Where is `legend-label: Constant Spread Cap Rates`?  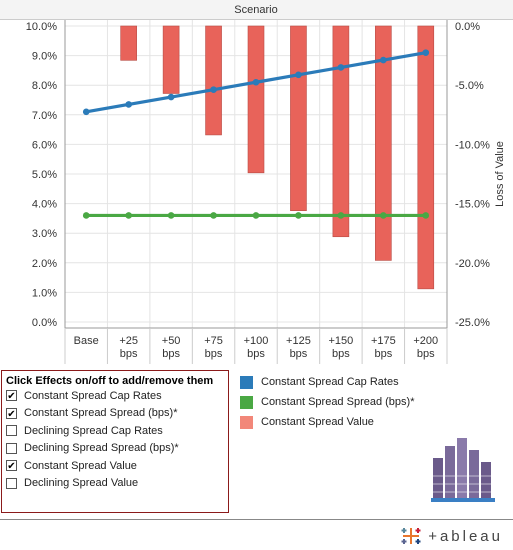
legend-label: Constant Spread Cap Rates is located at coordinates (330, 382).